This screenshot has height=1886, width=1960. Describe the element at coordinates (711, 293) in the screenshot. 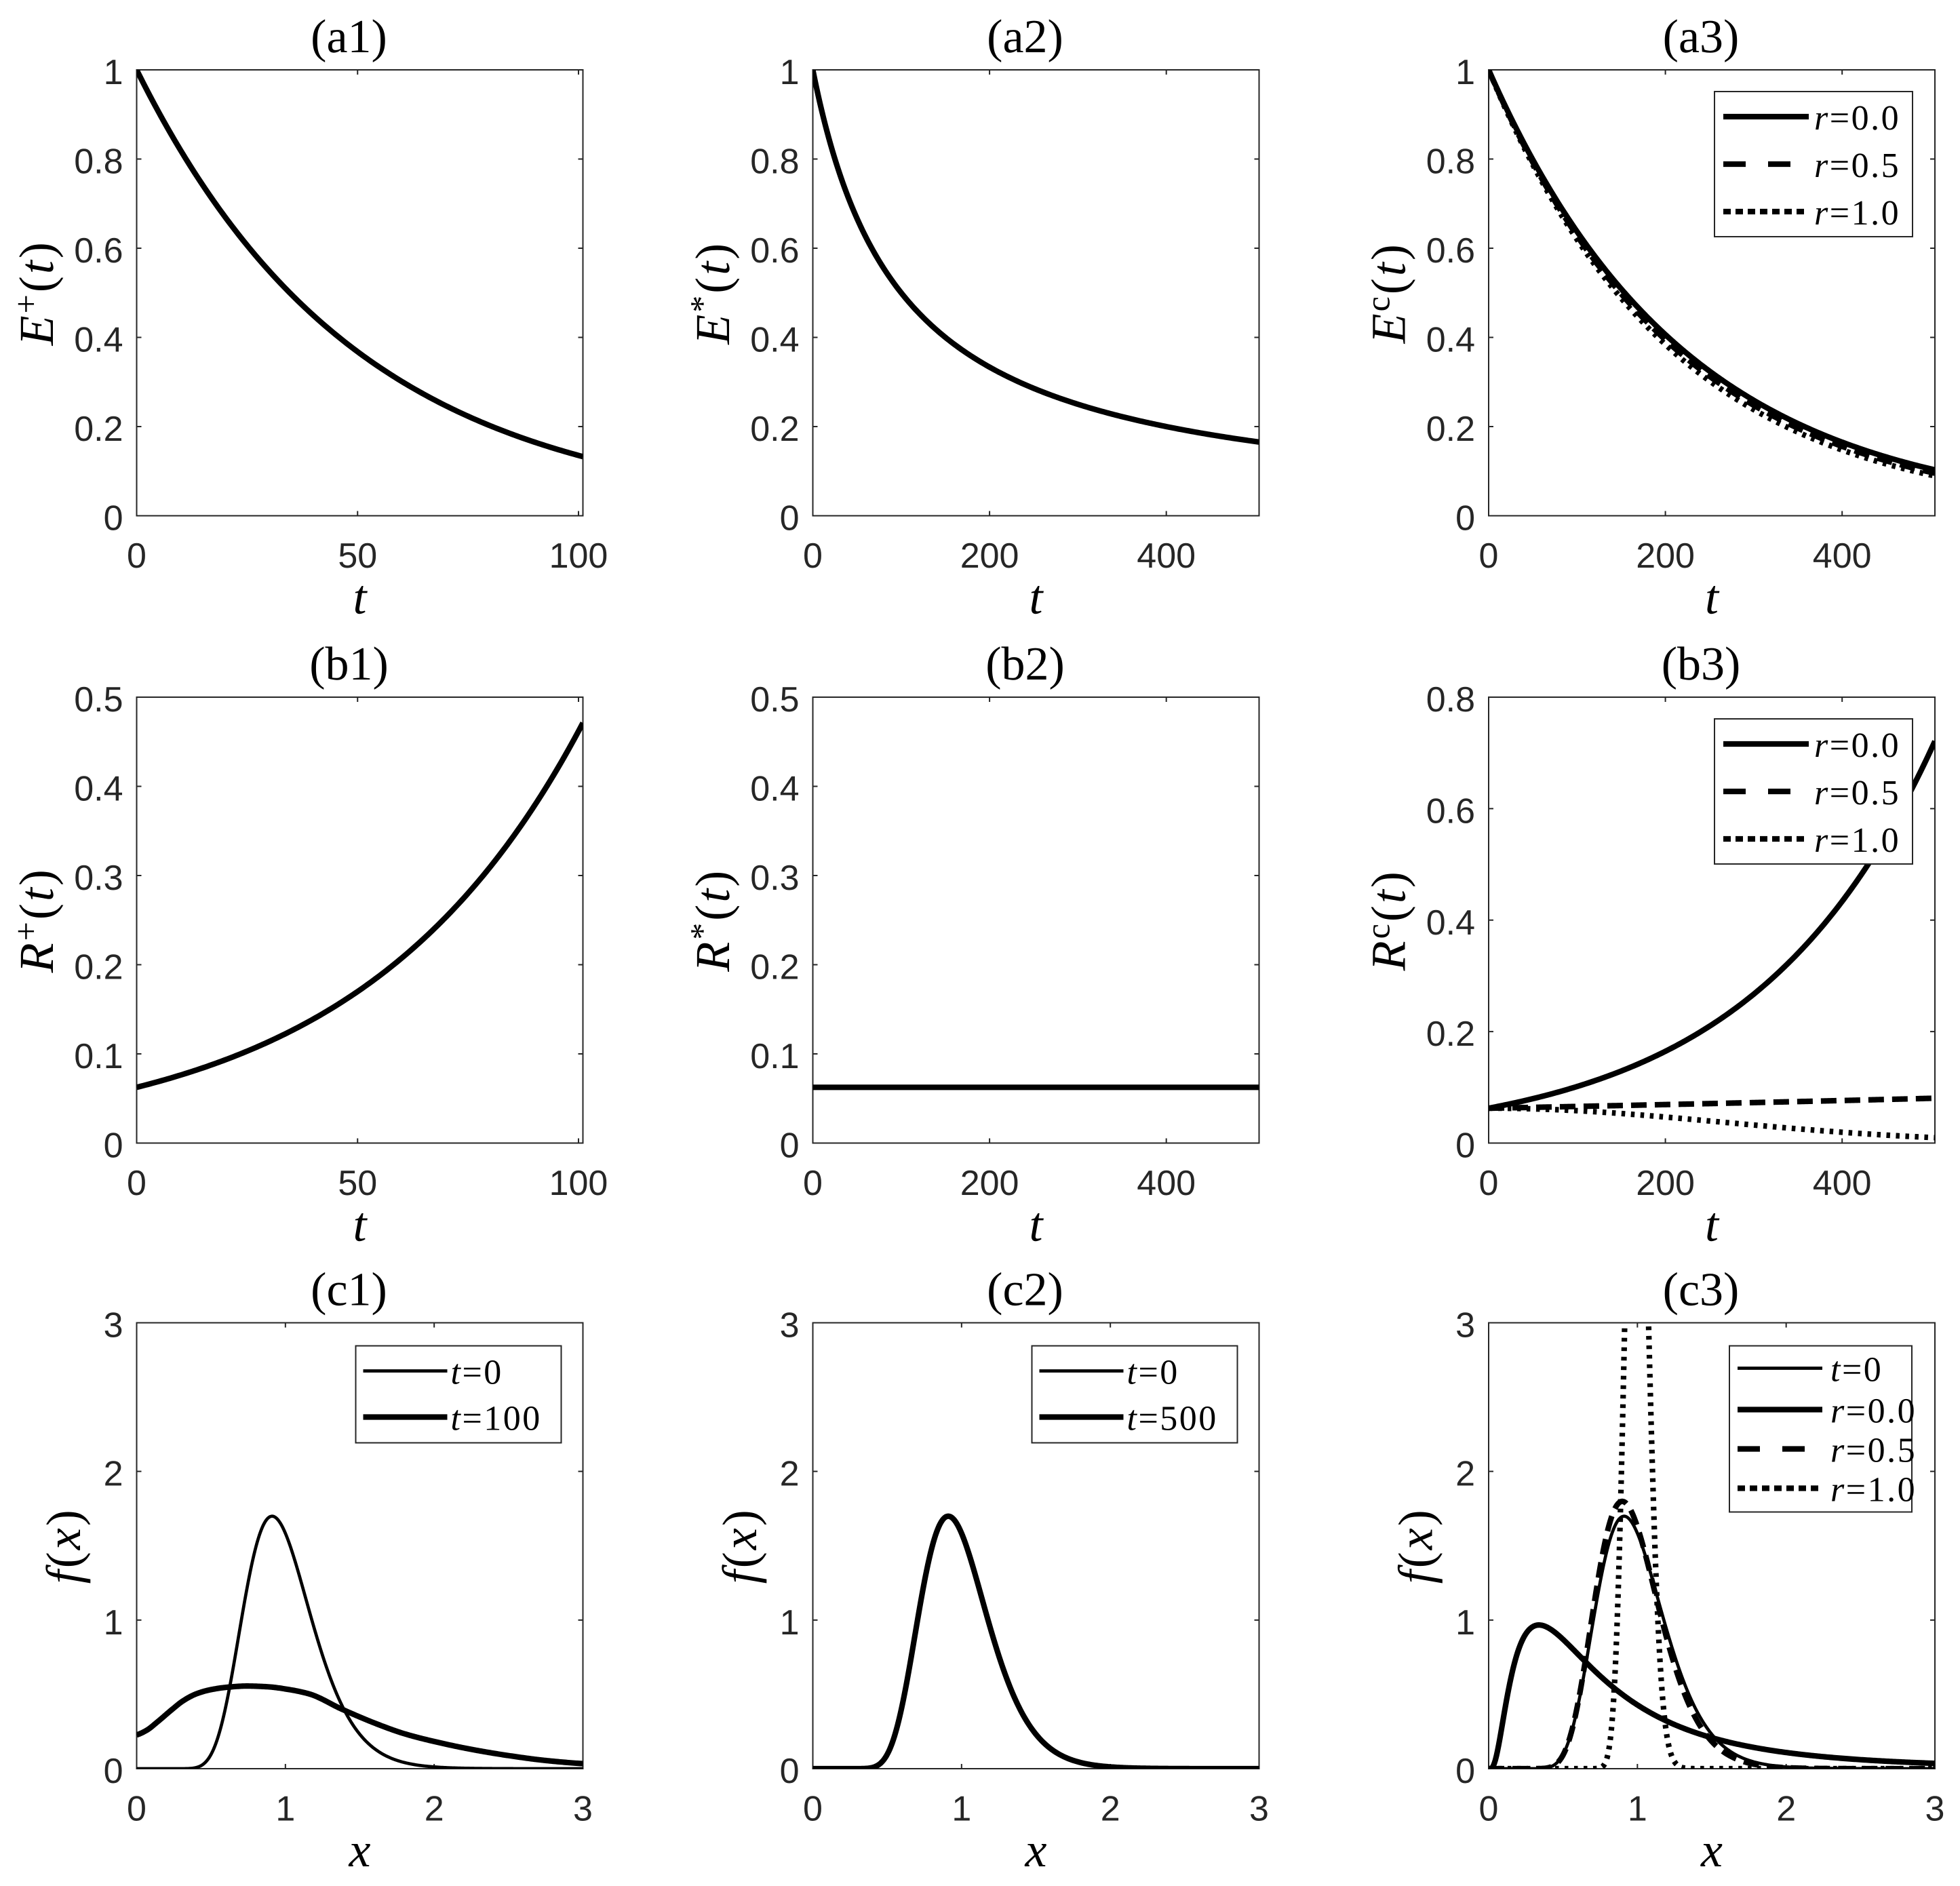

I see `svg-text: E*(t)` at that location.